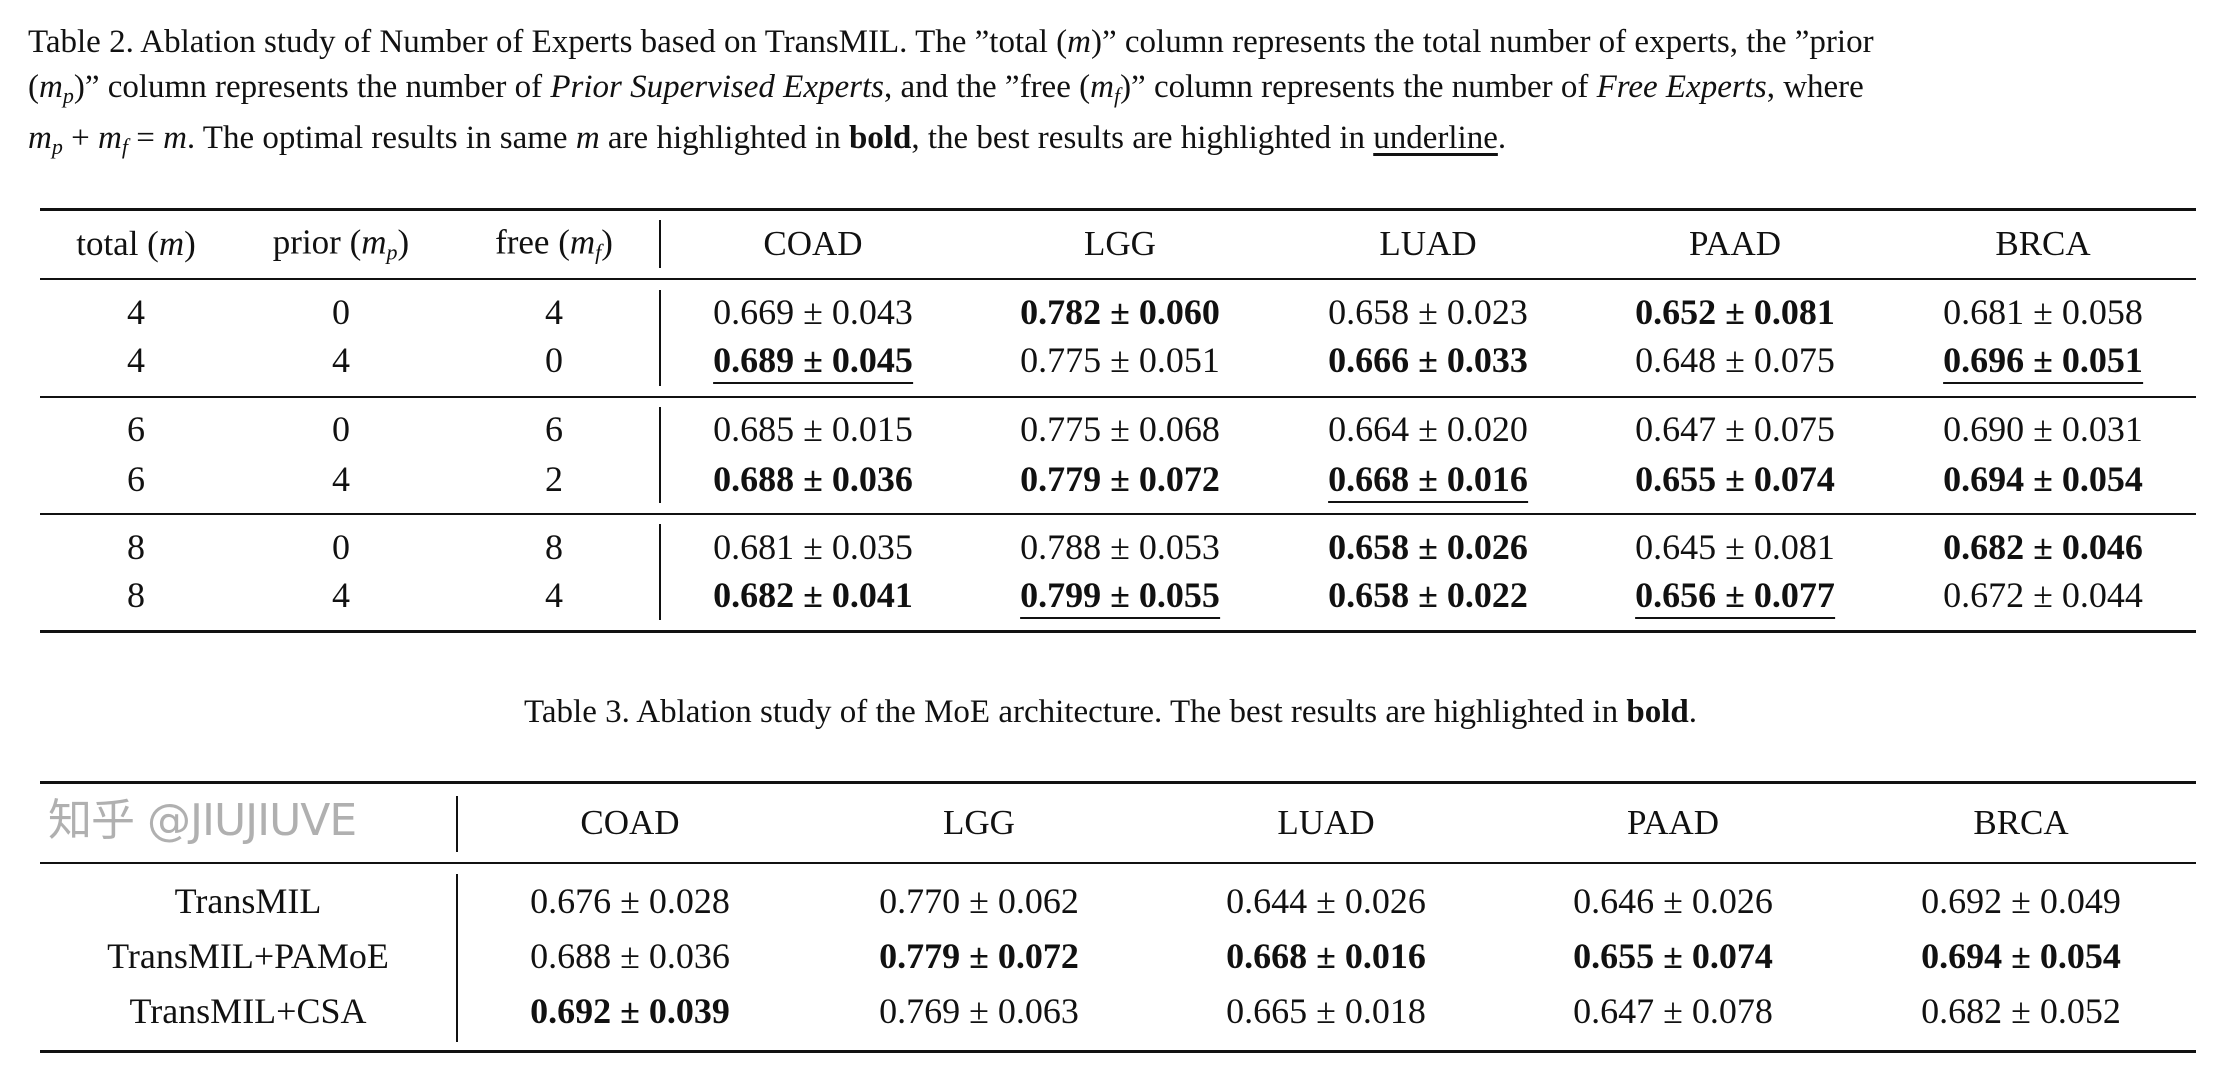 Image resolution: width=2221 pixels, height=1077 pixels. What do you see at coordinates (630, 956) in the screenshot?
I see `cell-text: 0.688 ± 0.036` at bounding box center [630, 956].